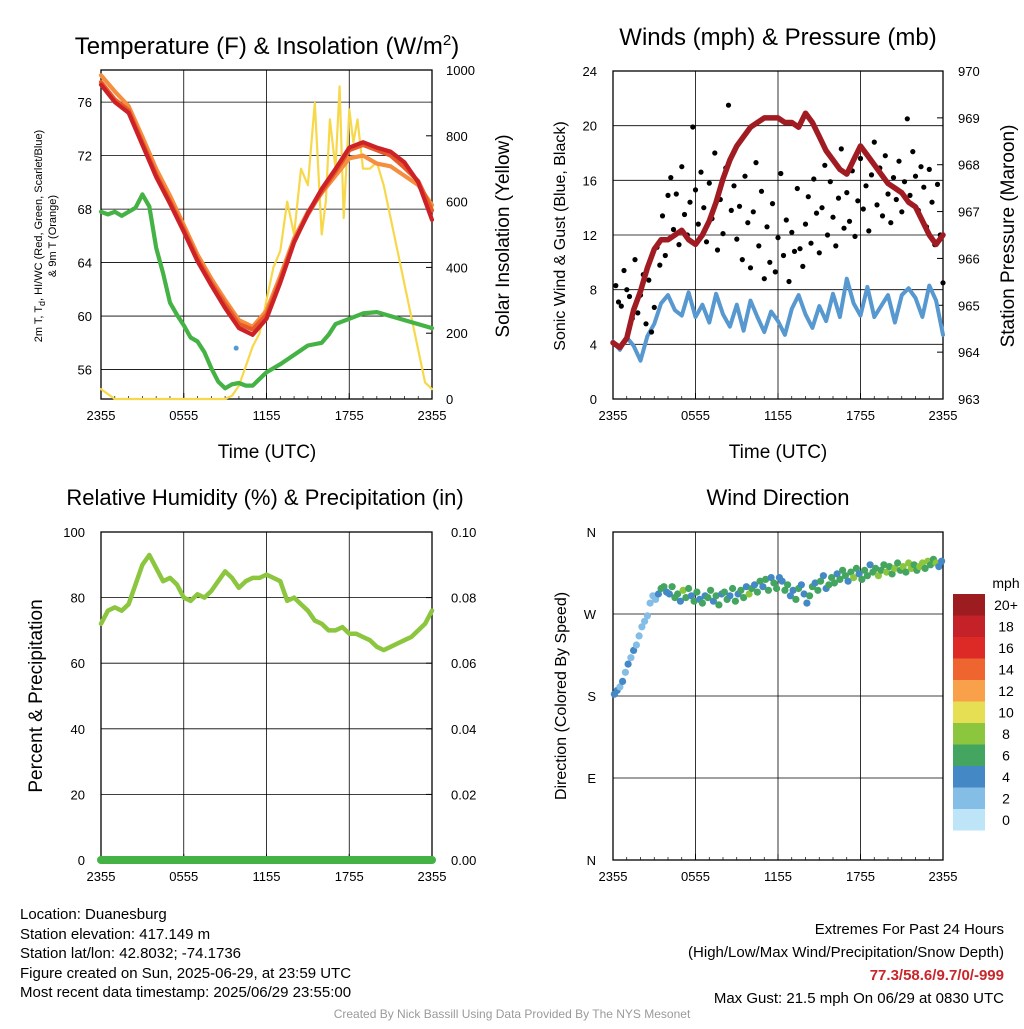 The image size is (1024, 1029). I want to click on temperature-plot-frame, so click(266, 234).